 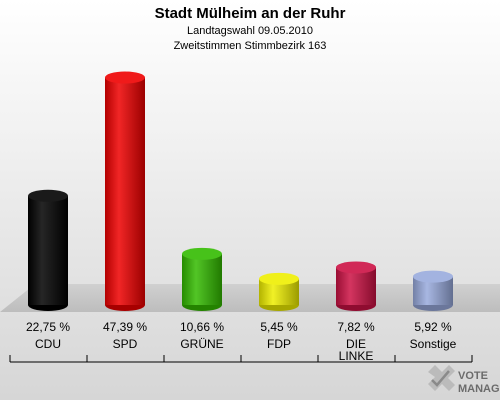 What do you see at coordinates (48, 344) in the screenshot?
I see `category-label: CDU` at bounding box center [48, 344].